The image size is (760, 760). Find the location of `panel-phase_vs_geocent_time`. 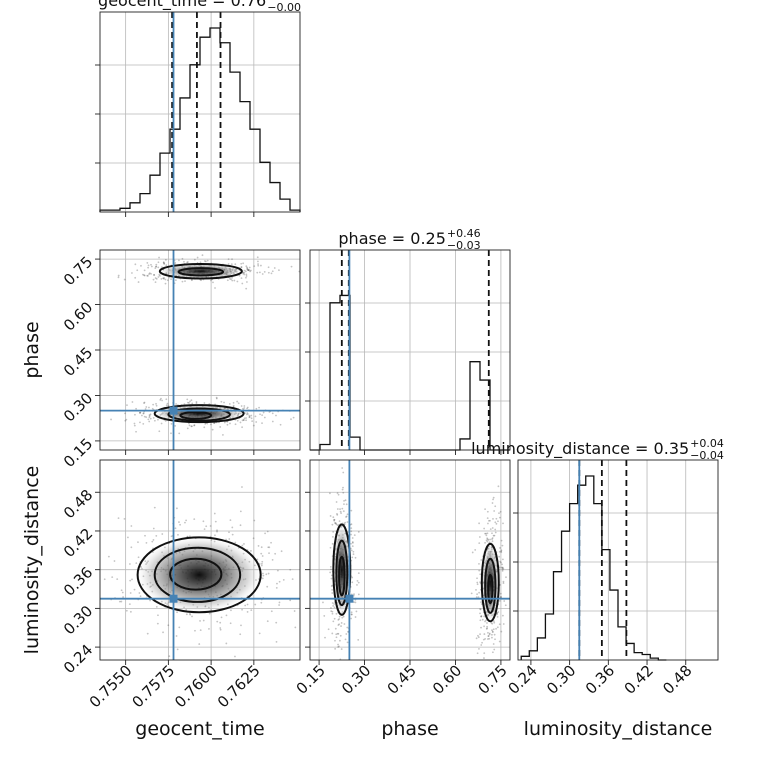

panel-phase_vs_geocent_time is located at coordinates (198, 352).